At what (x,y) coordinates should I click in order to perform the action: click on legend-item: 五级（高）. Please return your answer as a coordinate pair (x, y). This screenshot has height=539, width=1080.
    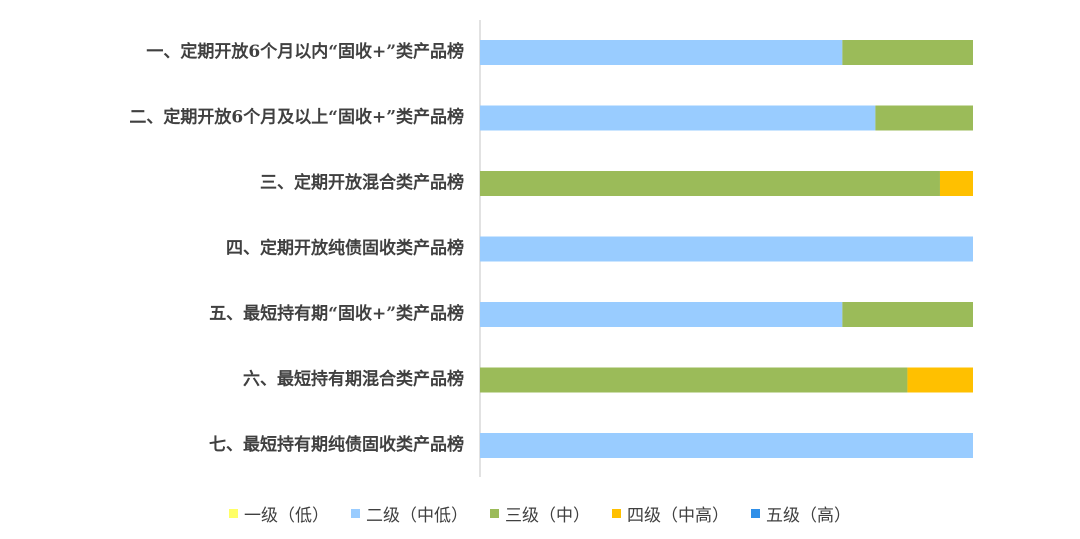
    Looking at the image, I should click on (801, 513).